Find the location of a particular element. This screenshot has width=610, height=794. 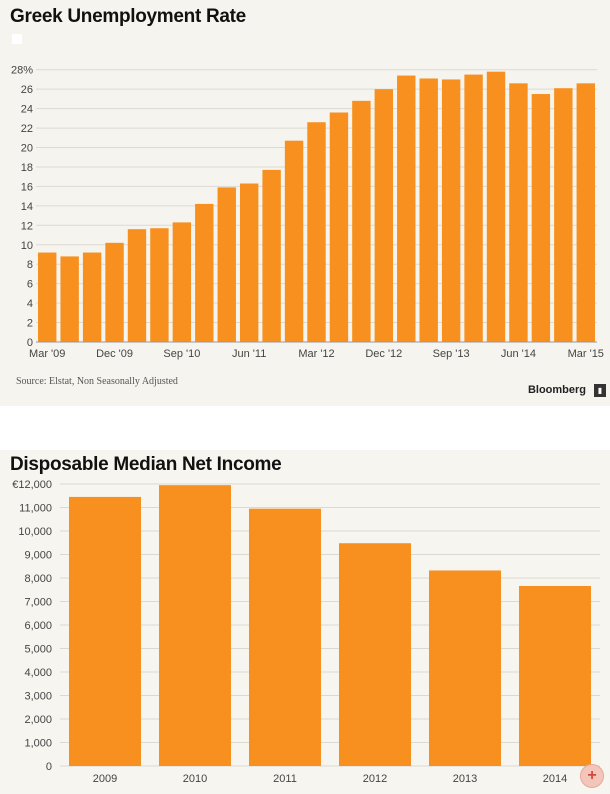

y-tick-label: 12 is located at coordinates (27, 226).